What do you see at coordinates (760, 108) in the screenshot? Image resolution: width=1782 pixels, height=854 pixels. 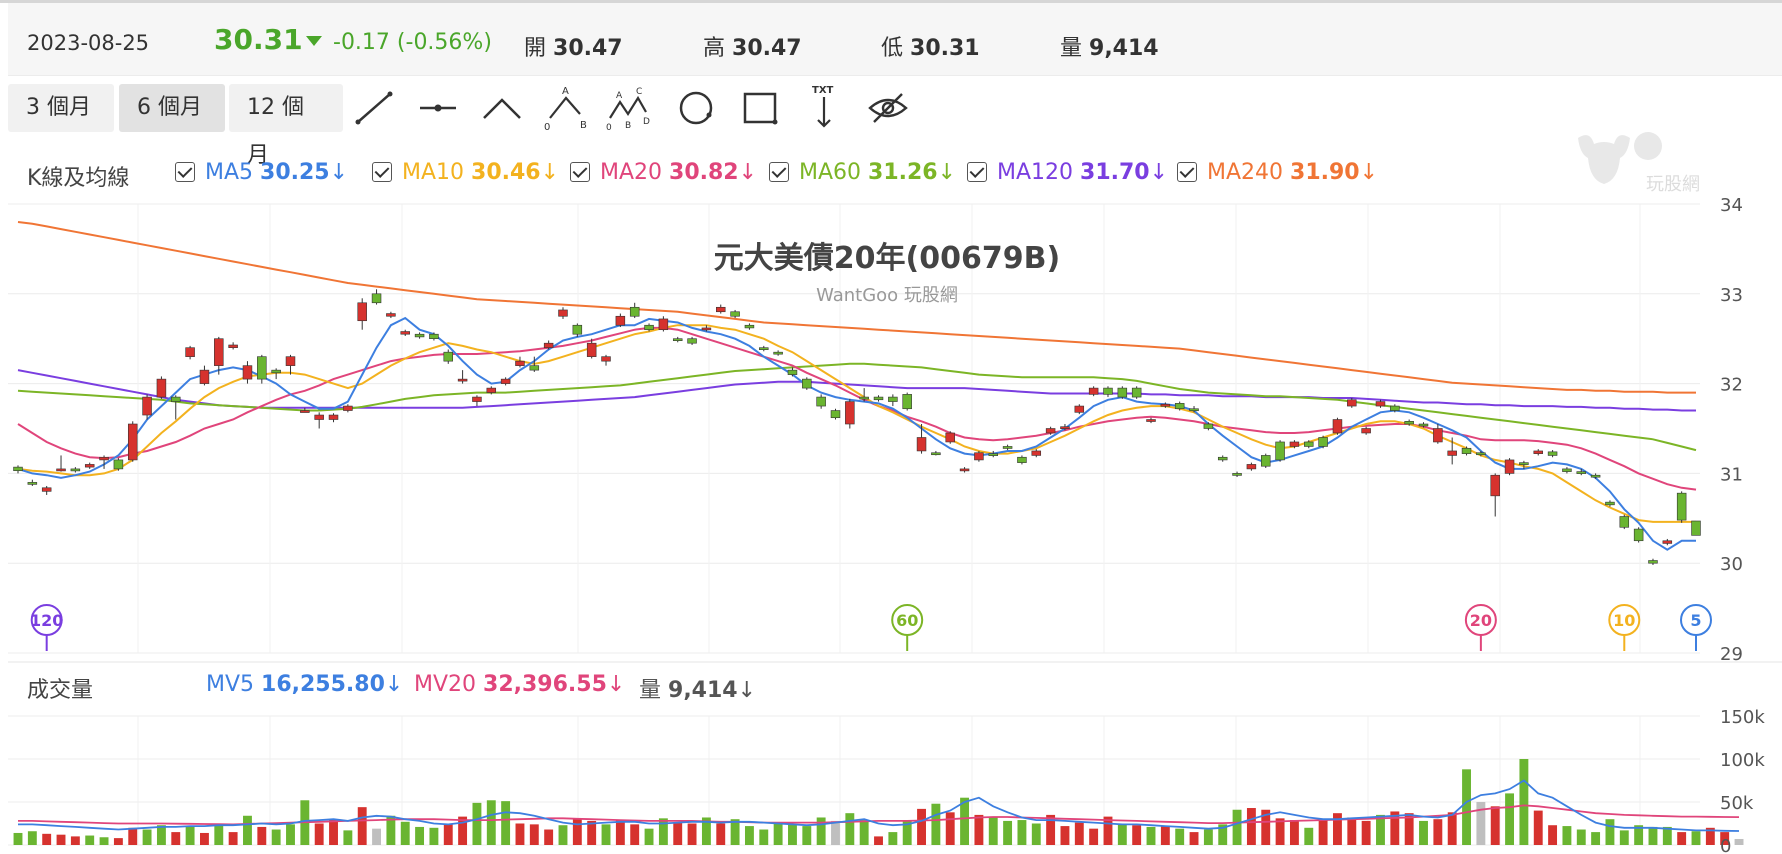 I see `rectangle-tool-icon` at bounding box center [760, 108].